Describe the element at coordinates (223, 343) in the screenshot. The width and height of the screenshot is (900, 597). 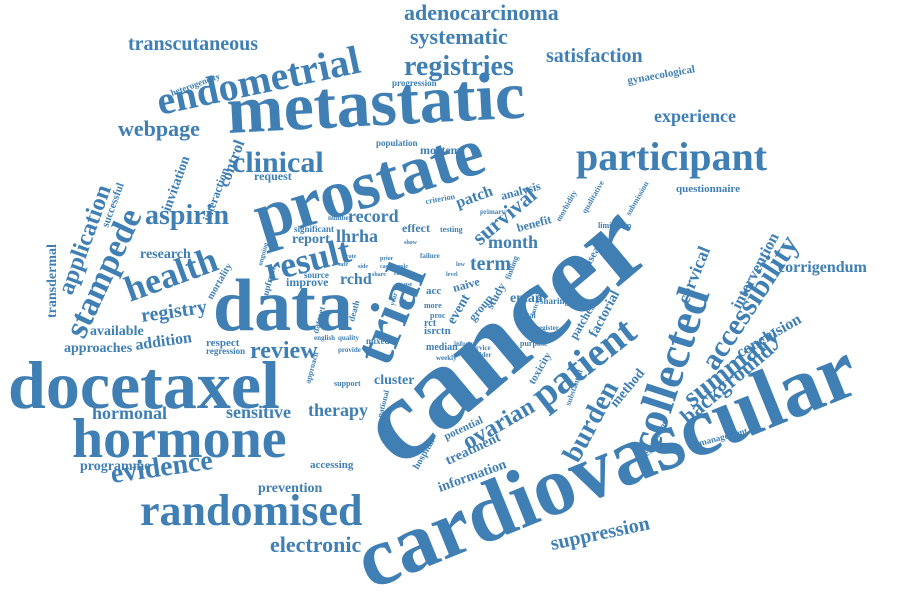
I see `word-respect: respect` at that location.